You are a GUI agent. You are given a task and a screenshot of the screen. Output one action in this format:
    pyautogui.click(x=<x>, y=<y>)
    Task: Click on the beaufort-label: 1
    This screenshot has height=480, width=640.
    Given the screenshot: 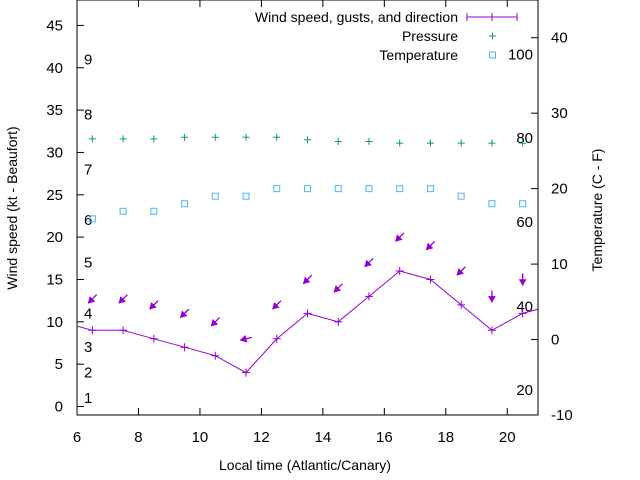 What is the action you would take?
    pyautogui.click(x=88, y=398)
    